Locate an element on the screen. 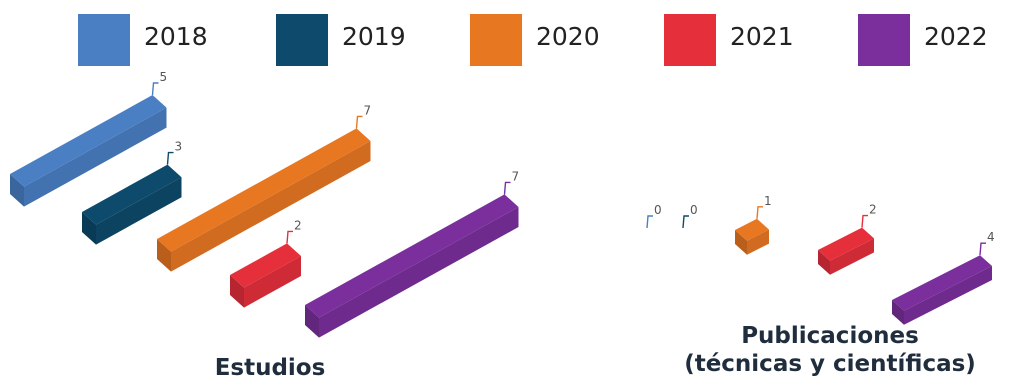 The height and width of the screenshot is (390, 1034). category-title-line: Publicaciones is located at coordinates (830, 336).